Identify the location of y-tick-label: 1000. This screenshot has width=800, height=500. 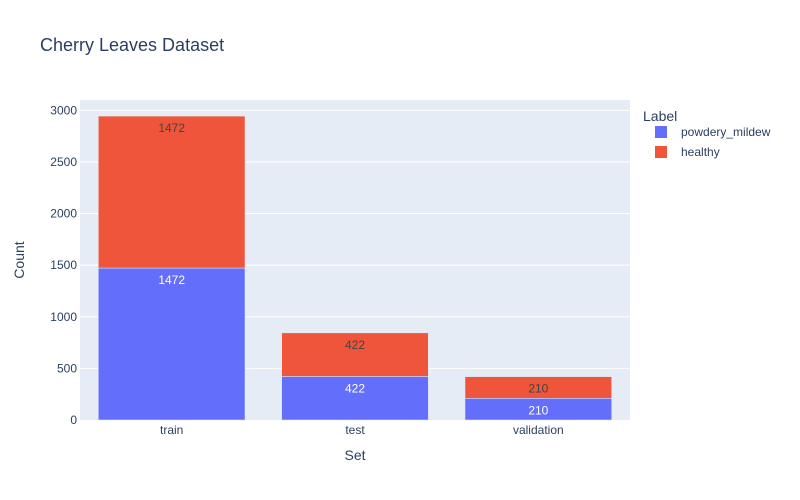
(63, 317).